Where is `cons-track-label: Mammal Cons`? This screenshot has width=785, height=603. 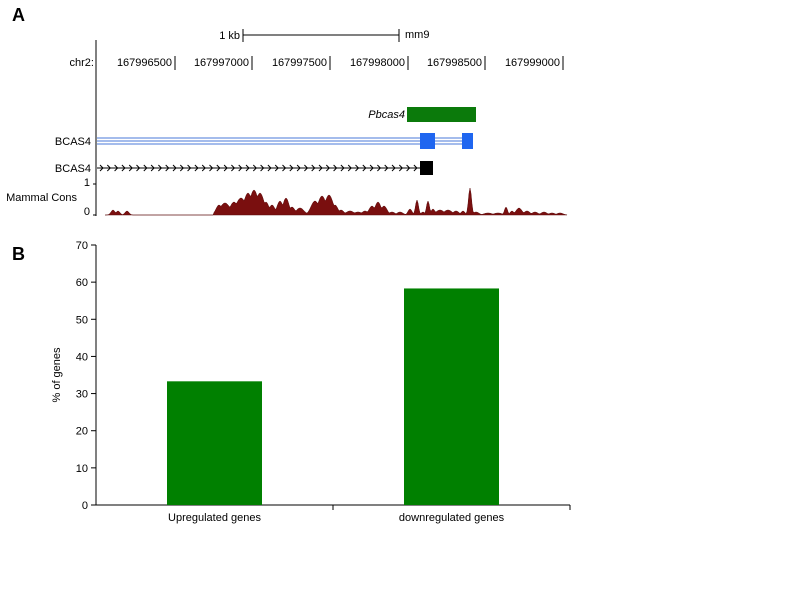
cons-track-label: Mammal Cons is located at coordinates (41, 198).